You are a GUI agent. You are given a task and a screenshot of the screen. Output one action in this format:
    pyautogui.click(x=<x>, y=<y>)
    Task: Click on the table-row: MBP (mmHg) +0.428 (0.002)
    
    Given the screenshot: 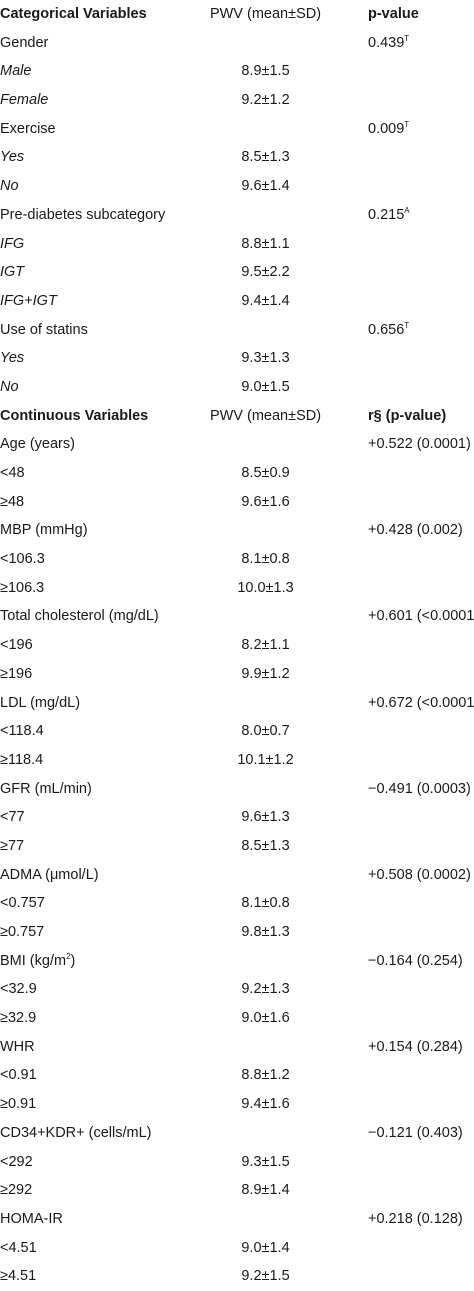 What is the action you would take?
    pyautogui.click(x=237, y=530)
    